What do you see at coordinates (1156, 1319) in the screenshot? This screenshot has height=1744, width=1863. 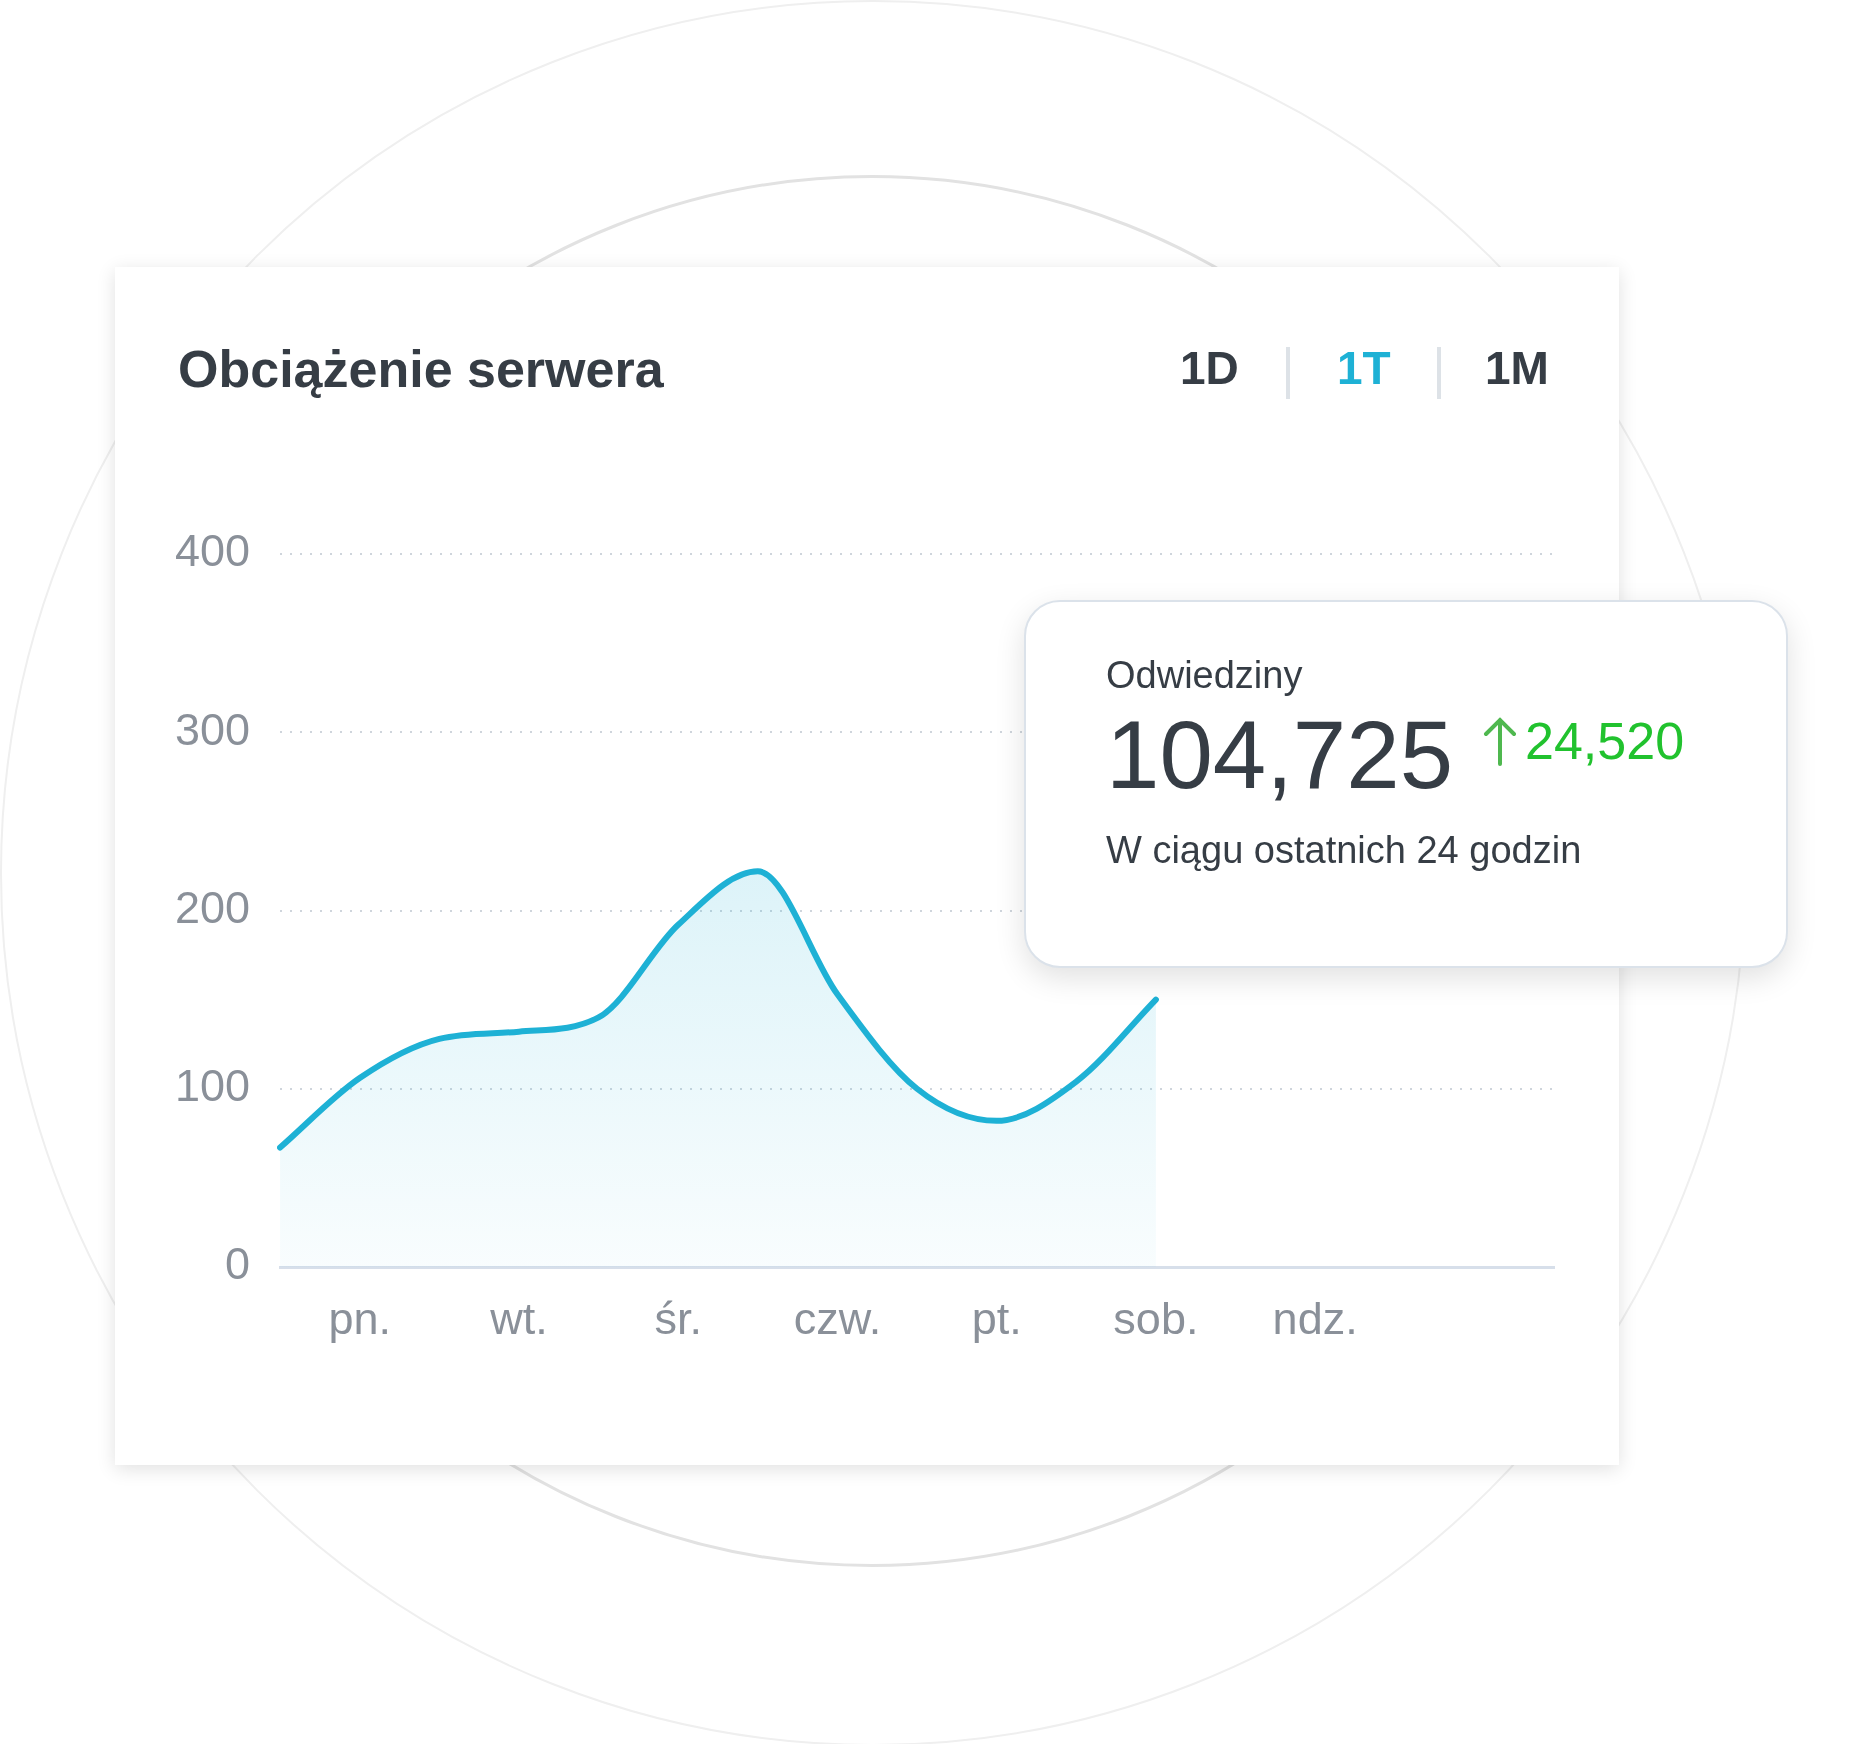 I see `x-tick-label: sob.` at bounding box center [1156, 1319].